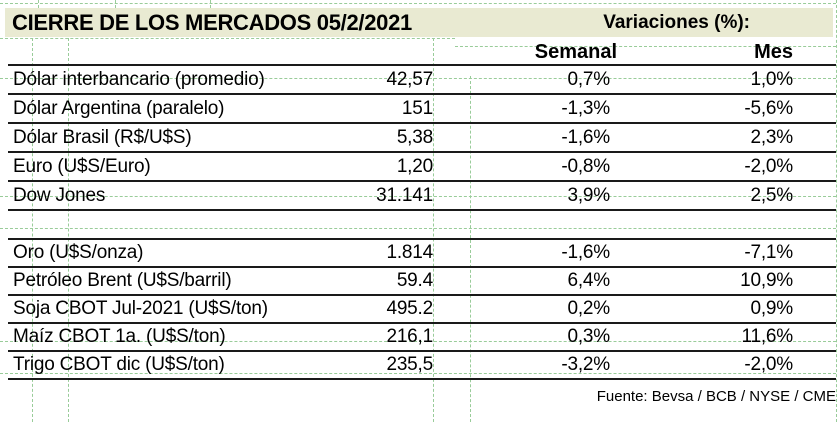  Describe the element at coordinates (588, 195) in the screenshot. I see `row-weekly-change: 3,9%` at that location.